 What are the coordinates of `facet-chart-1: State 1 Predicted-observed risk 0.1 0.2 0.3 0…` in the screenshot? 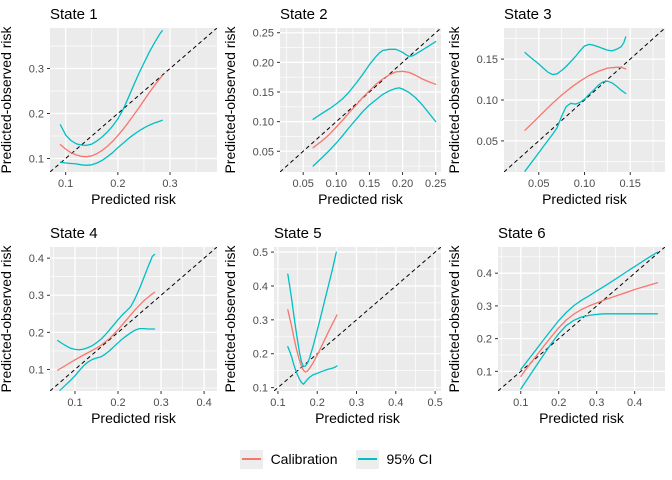 It's located at (108, 106).